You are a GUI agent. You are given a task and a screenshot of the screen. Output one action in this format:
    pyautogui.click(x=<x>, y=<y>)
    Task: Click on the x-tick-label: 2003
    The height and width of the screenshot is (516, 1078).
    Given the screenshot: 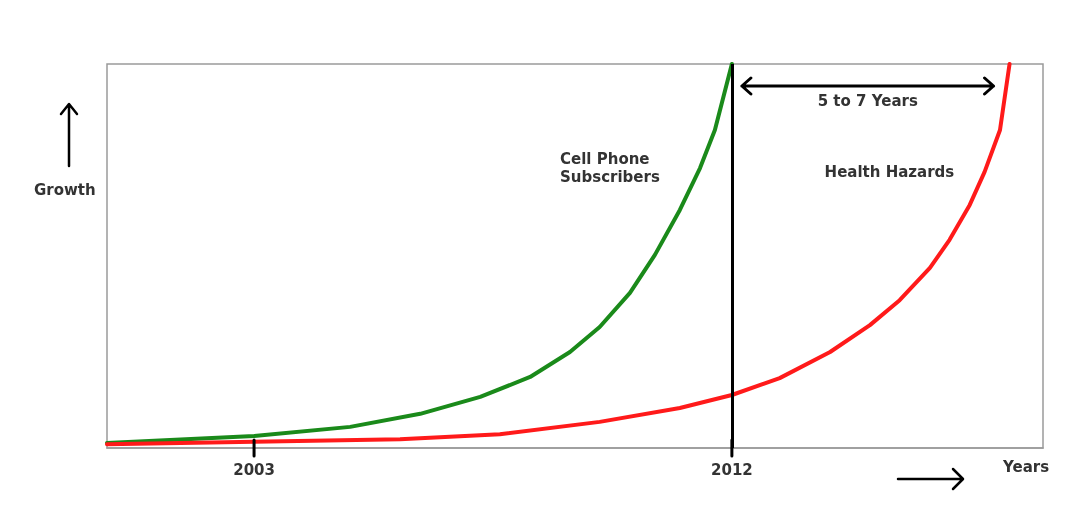 What is the action you would take?
    pyautogui.click(x=254, y=469)
    